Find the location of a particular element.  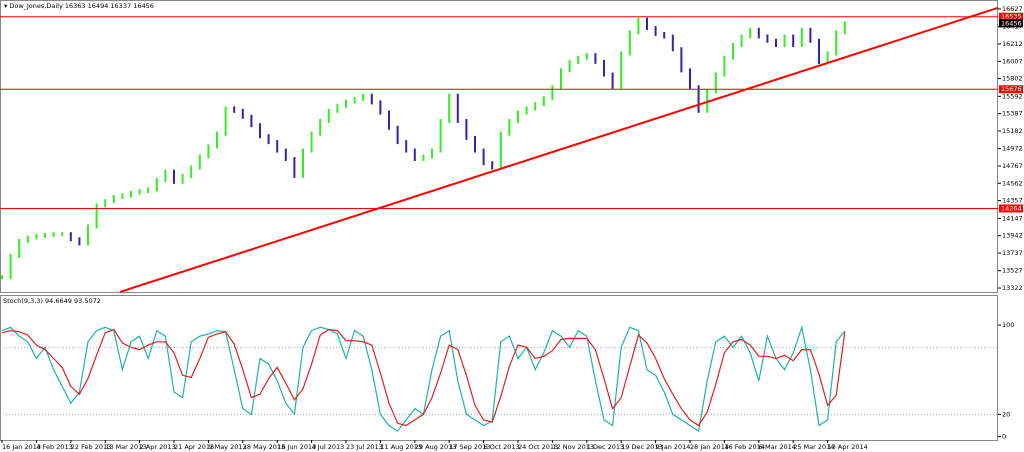

y-tick-label: 15387 is located at coordinates (1012, 114).